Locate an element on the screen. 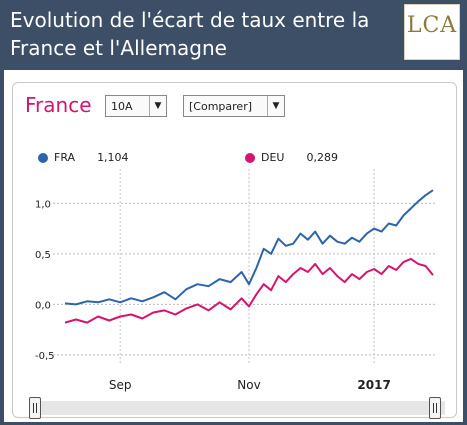 The height and width of the screenshot is (425, 467). compare-select-value: [Comparer] is located at coordinates (221, 106).